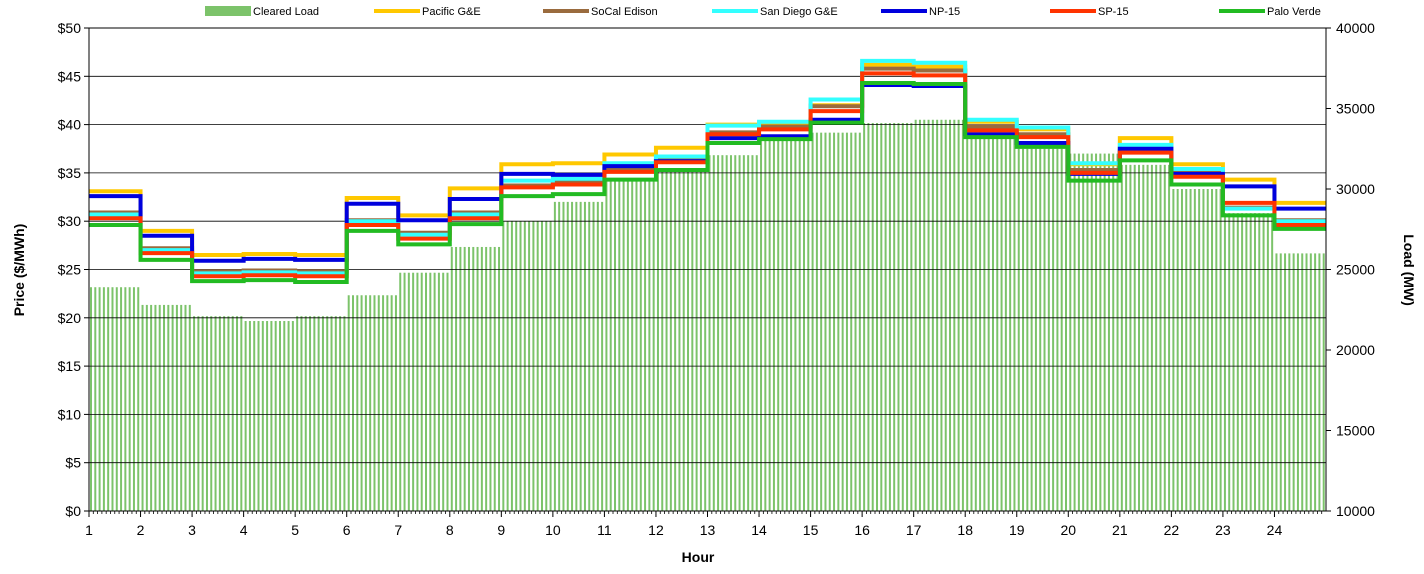  I want to click on y-tick-label-left: $40, so click(70, 125).